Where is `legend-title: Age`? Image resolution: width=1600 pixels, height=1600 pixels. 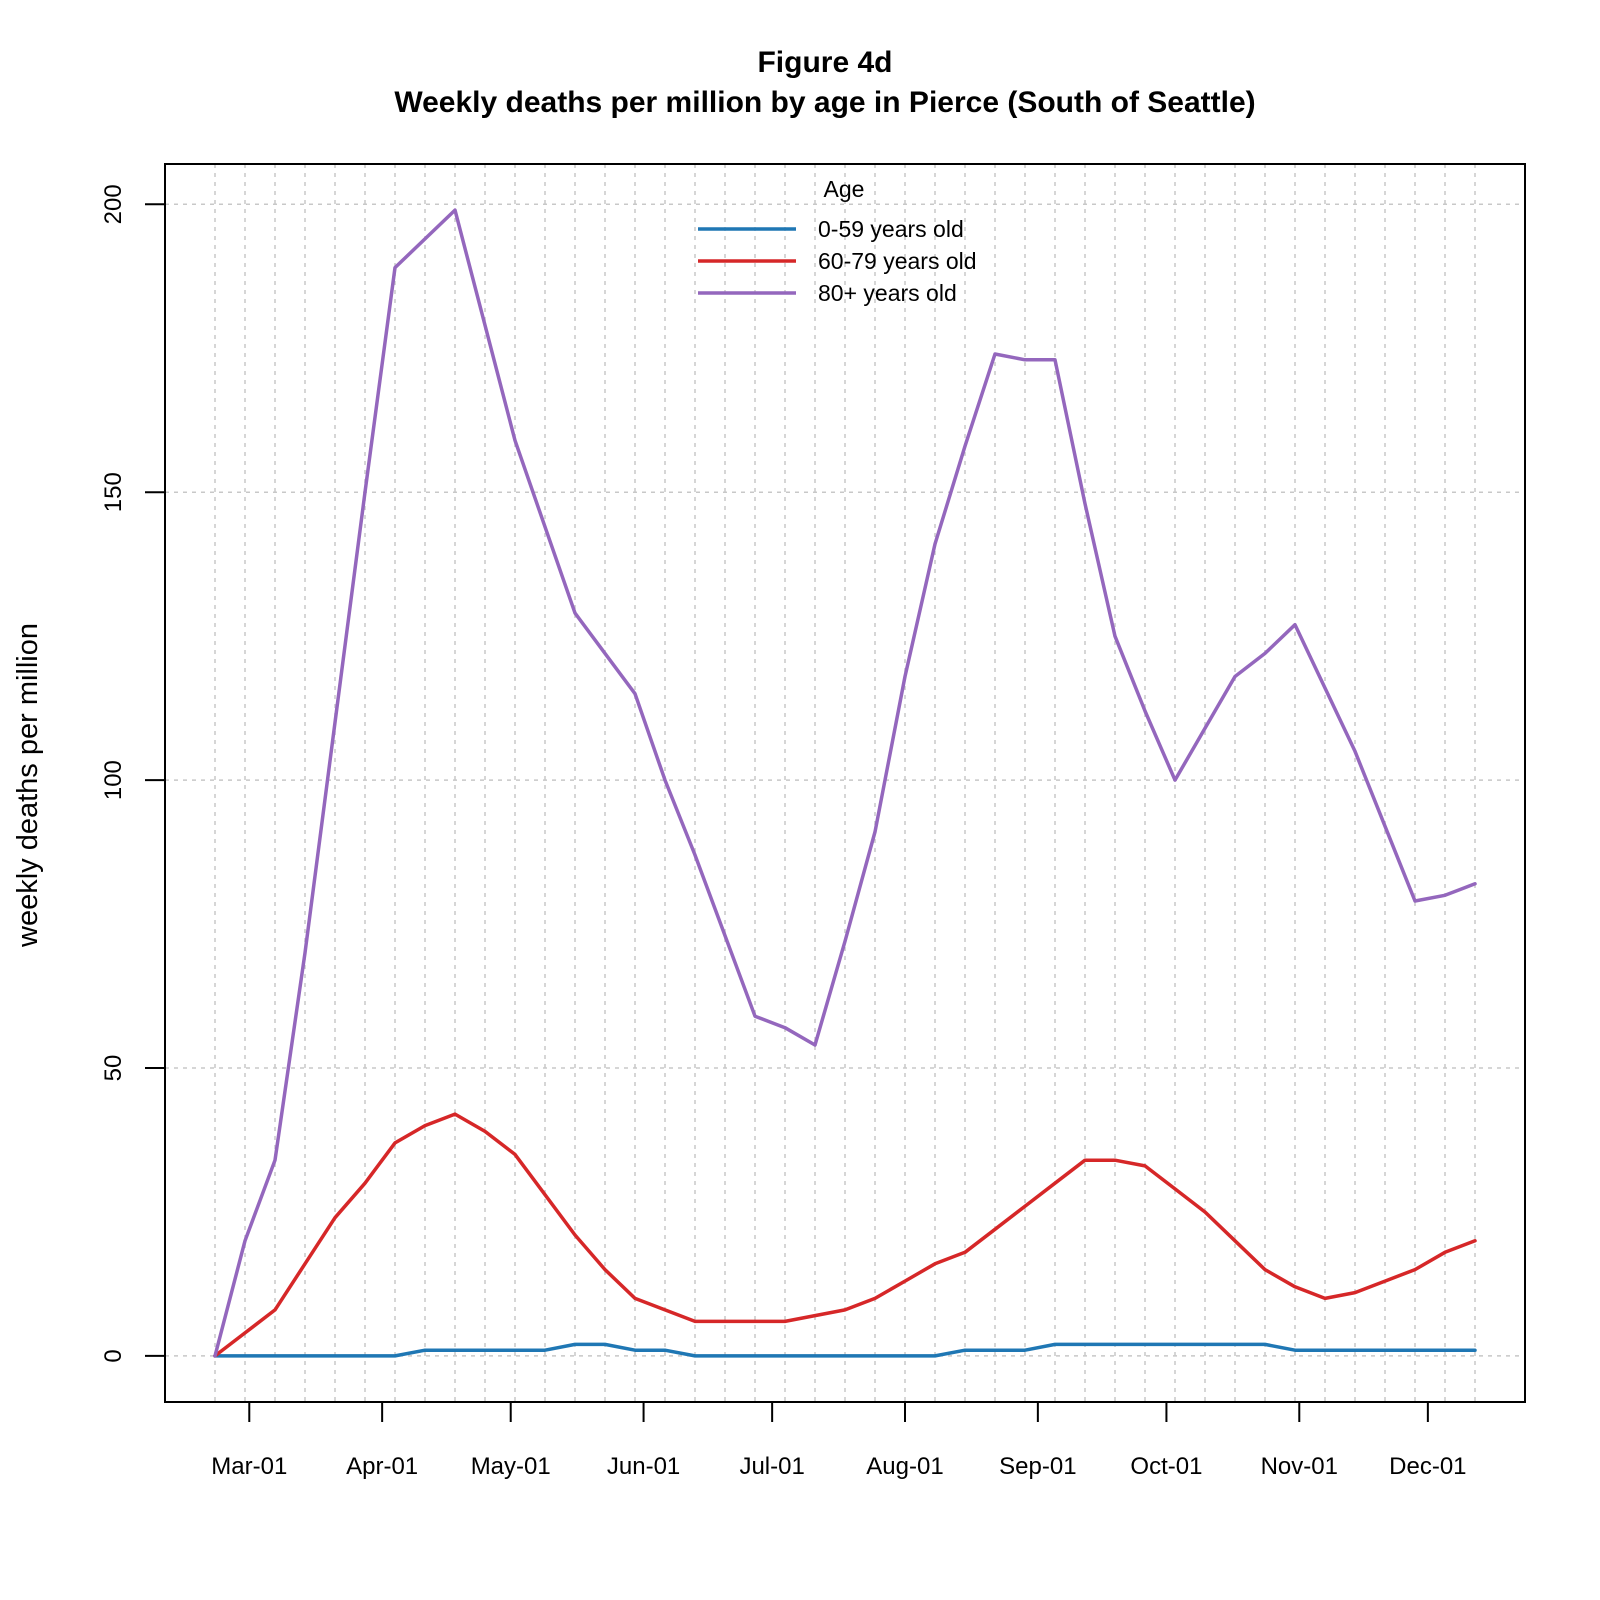 legend-title: Age is located at coordinates (844, 189).